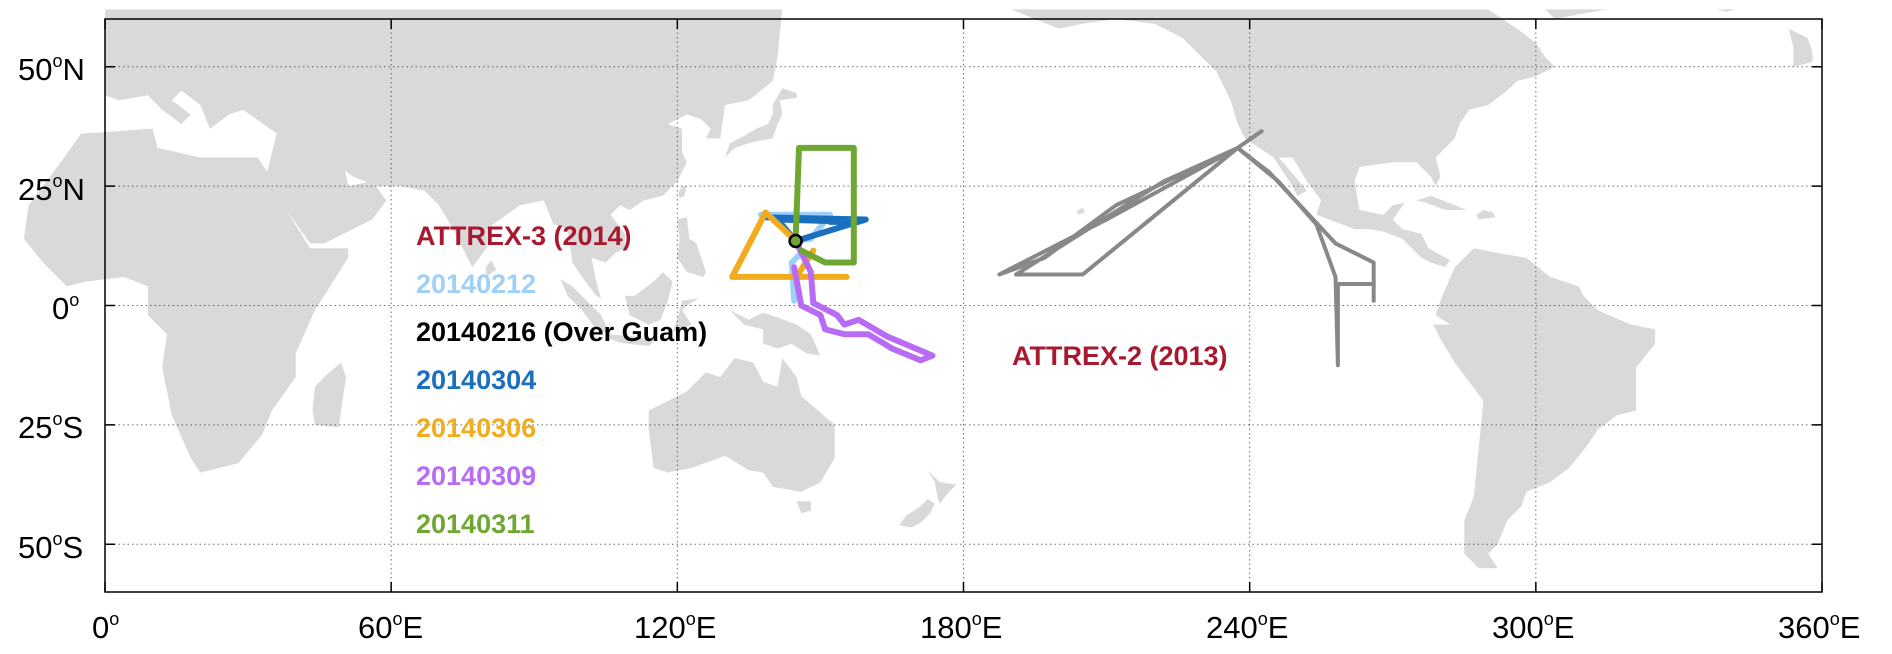 The width and height of the screenshot is (1892, 654). Describe the element at coordinates (1576, 14) in the screenshot. I see `landmass-greenland` at that location.